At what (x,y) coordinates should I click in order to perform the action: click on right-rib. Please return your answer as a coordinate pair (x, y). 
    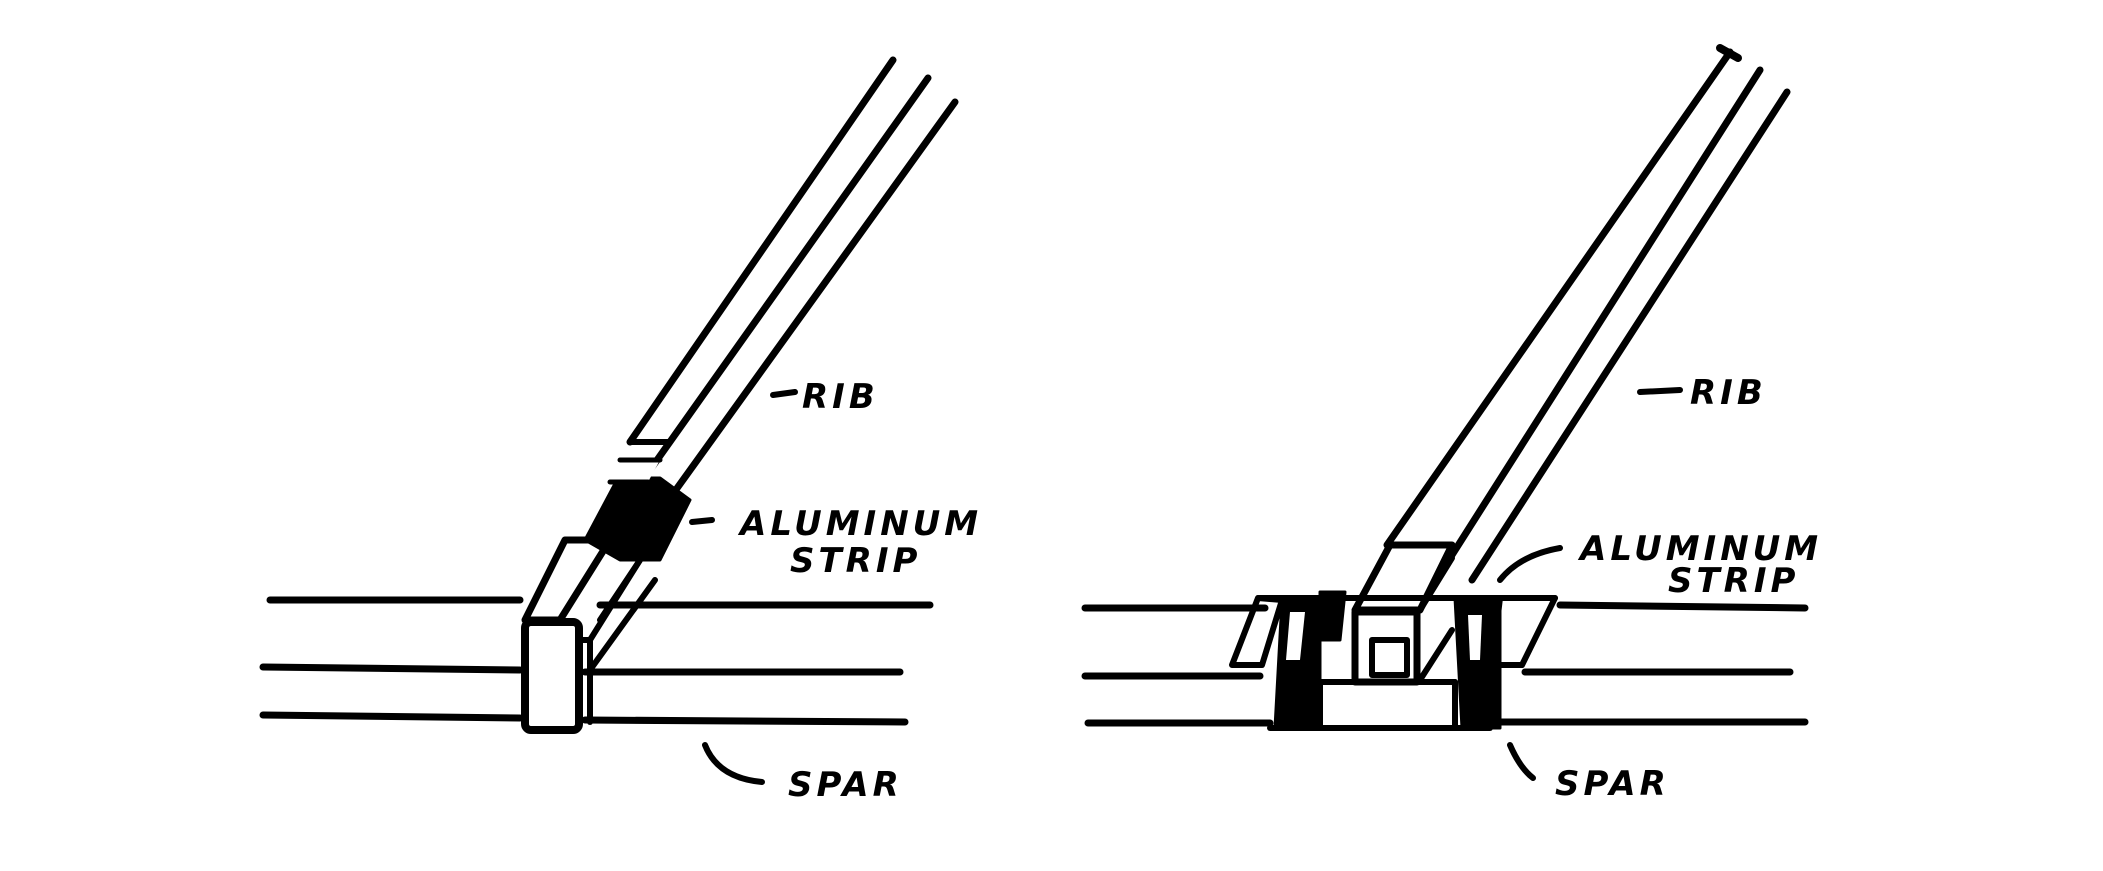
    Looking at the image, I should click on (1587, 314).